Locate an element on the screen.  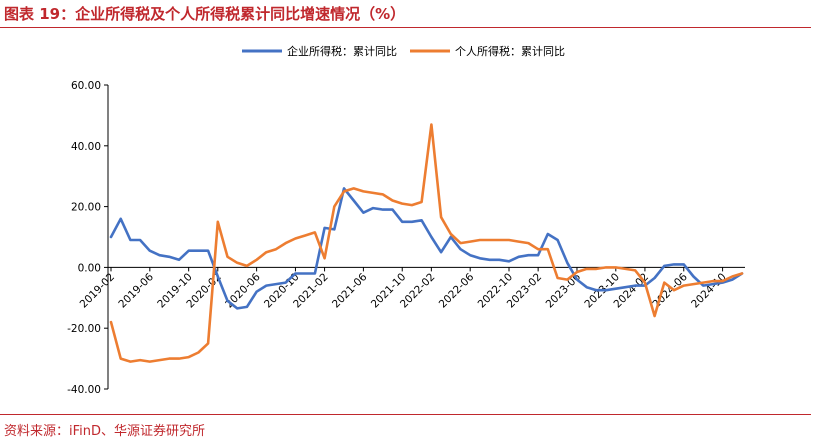
x-tick-label: 2023-06 is located at coordinates (564, 291).